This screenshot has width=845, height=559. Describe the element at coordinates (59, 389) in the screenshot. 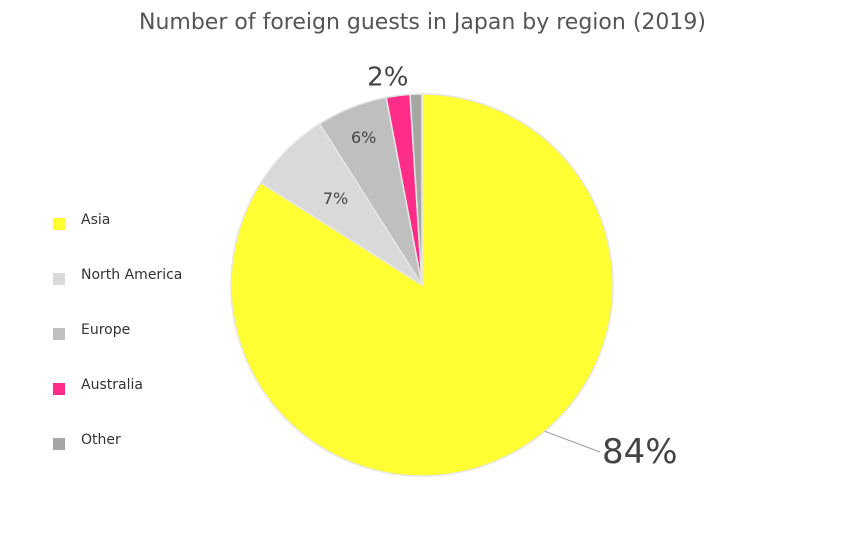

I see `legend-swatch-australia` at that location.